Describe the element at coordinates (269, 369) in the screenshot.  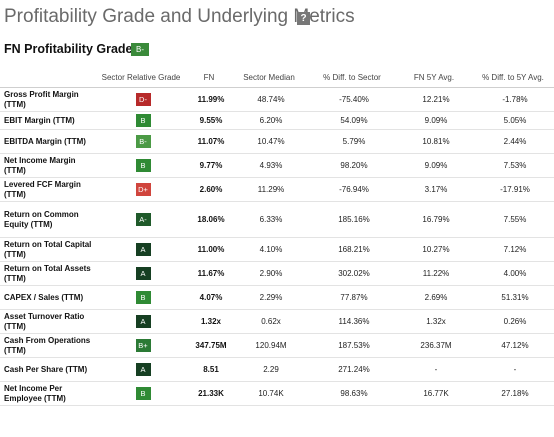
I see `sector-median-value: 2.29` at that location.